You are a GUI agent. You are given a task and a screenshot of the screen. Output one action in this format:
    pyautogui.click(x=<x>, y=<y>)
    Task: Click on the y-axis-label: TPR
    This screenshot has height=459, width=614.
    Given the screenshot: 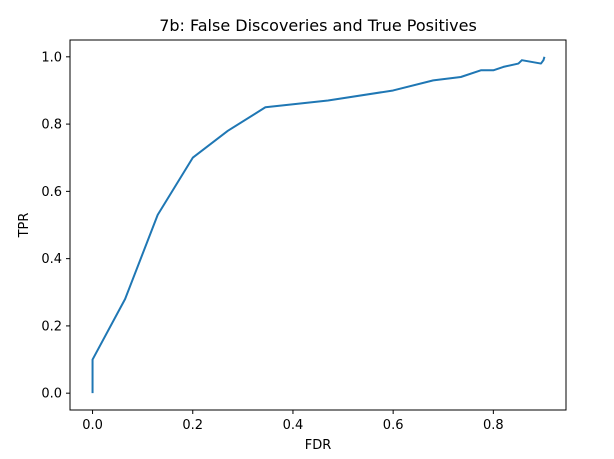 What is the action you would take?
    pyautogui.click(x=24, y=226)
    